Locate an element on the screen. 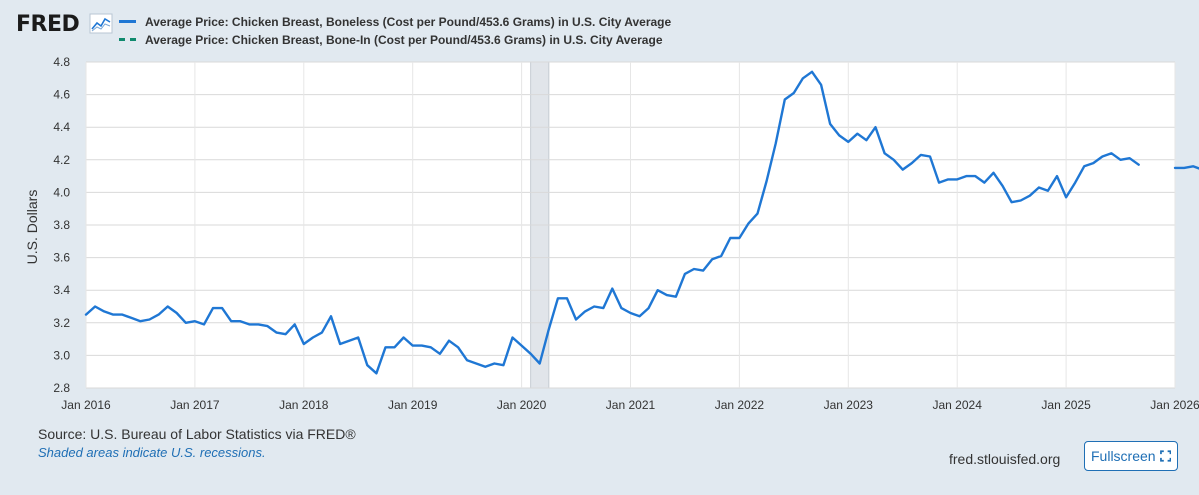  y-tick-label: 3.6 is located at coordinates (61, 258).